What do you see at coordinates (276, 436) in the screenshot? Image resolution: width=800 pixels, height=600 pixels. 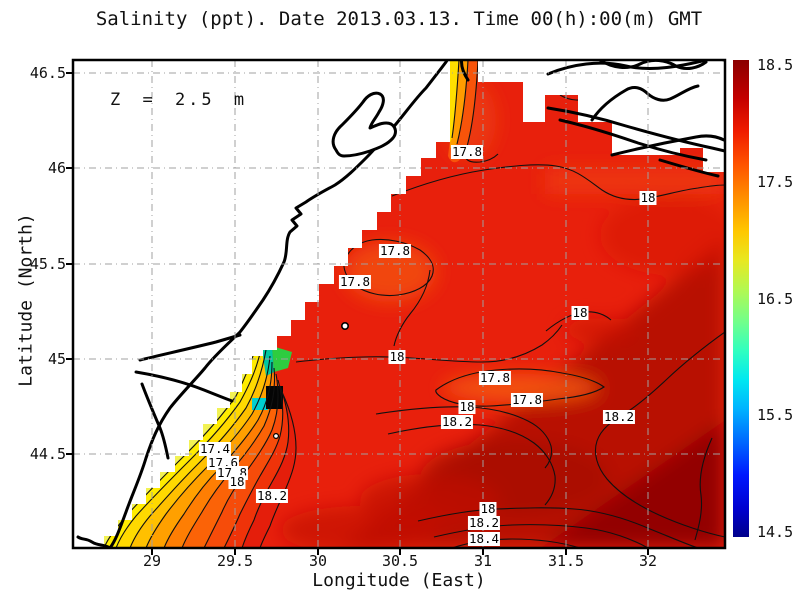 I see `small-contour-ring` at bounding box center [276, 436].